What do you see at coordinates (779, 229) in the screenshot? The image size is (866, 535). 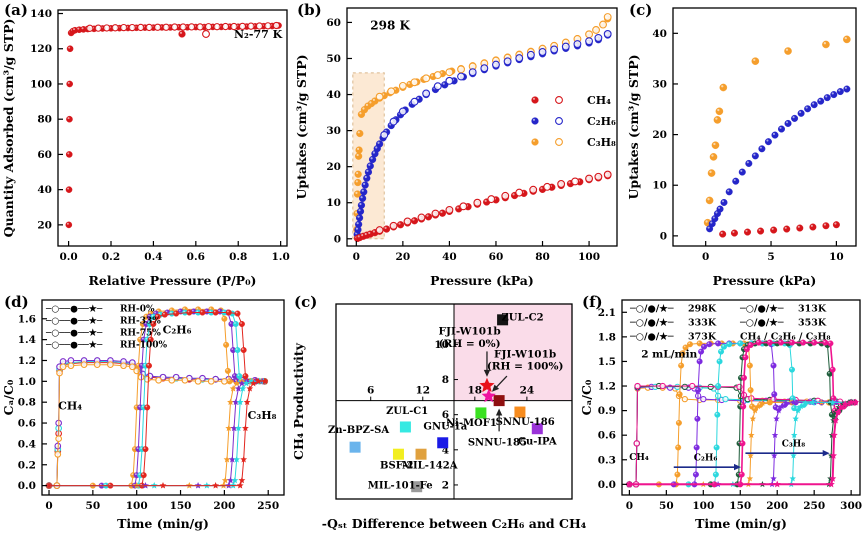 I see `series-ch4` at bounding box center [779, 229].